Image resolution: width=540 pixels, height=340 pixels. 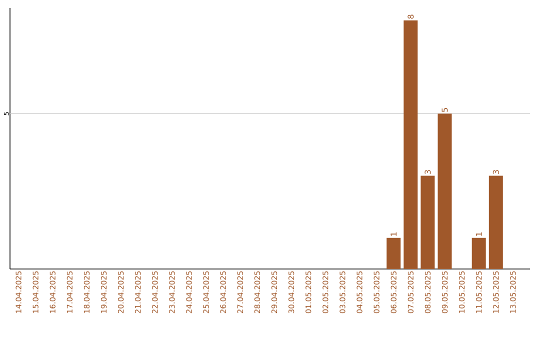 I want to click on data-label: 8, so click(x=411, y=16).